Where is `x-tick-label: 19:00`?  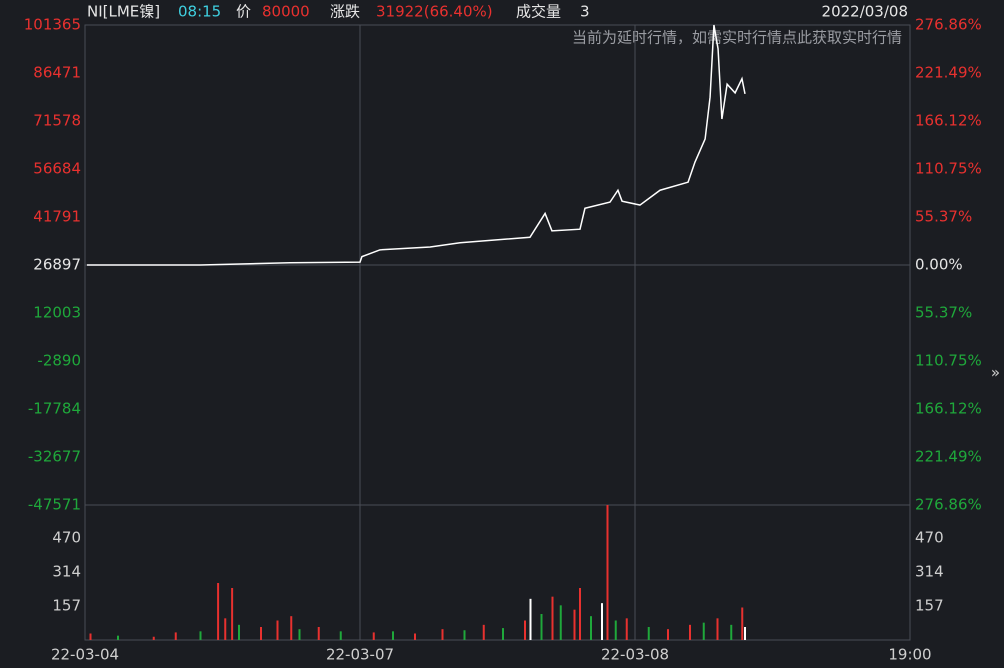 x-tick-label: 19:00 is located at coordinates (909, 655).